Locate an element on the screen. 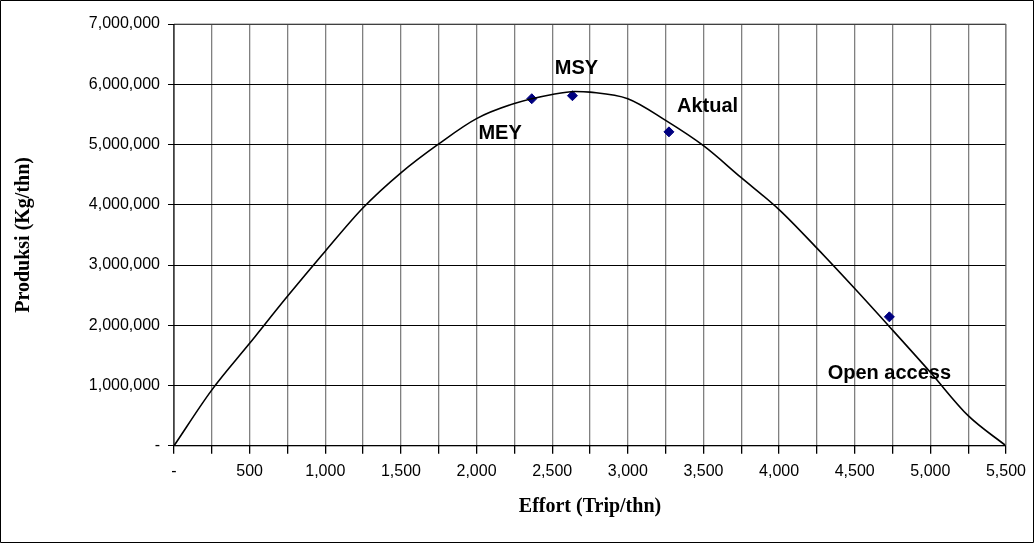  y-axis-title: Produksi (Kg/thn) is located at coordinates (23, 235).